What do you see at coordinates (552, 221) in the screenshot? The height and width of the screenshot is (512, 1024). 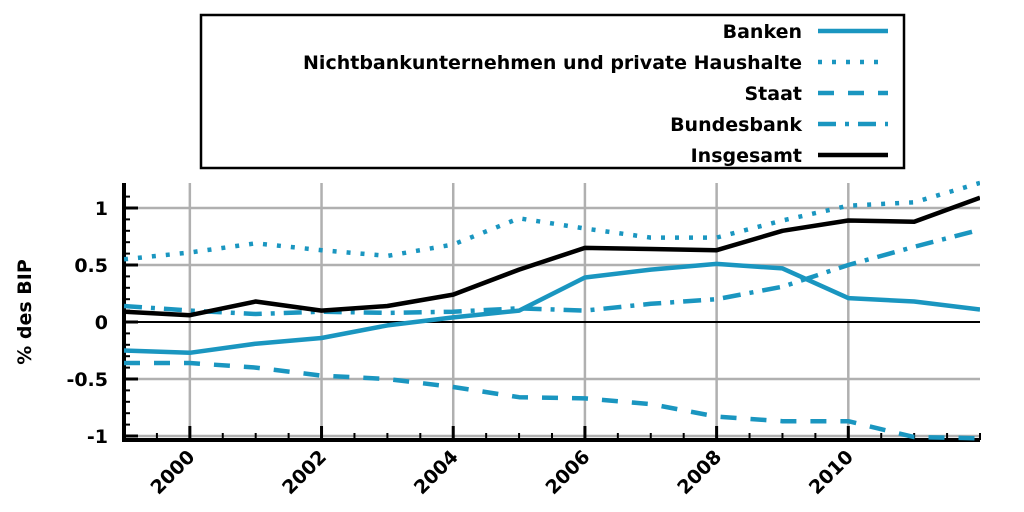 I see `series-line-nichtbankunternehmen-und-private-haushalte` at bounding box center [552, 221].